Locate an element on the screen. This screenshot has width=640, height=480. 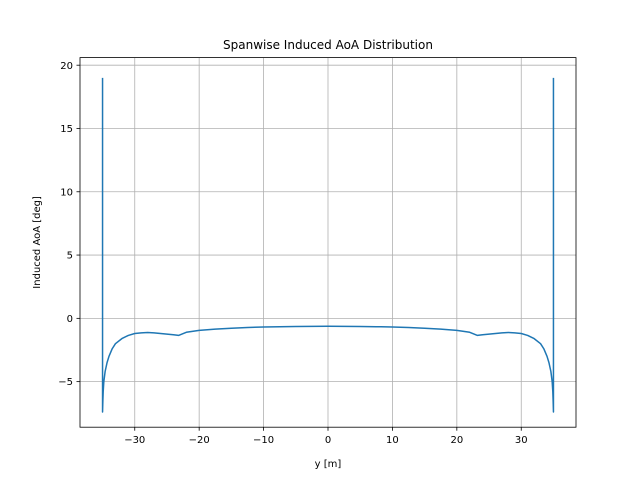
x-tick-label: −10 is located at coordinates (263, 440).